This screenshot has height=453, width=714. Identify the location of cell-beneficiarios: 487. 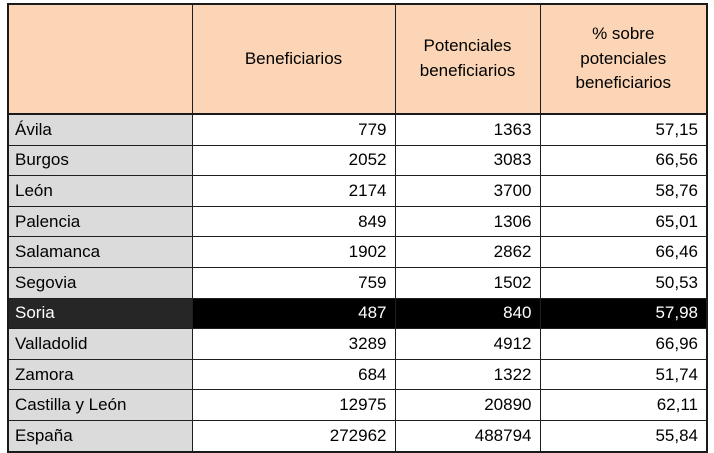
(293, 313).